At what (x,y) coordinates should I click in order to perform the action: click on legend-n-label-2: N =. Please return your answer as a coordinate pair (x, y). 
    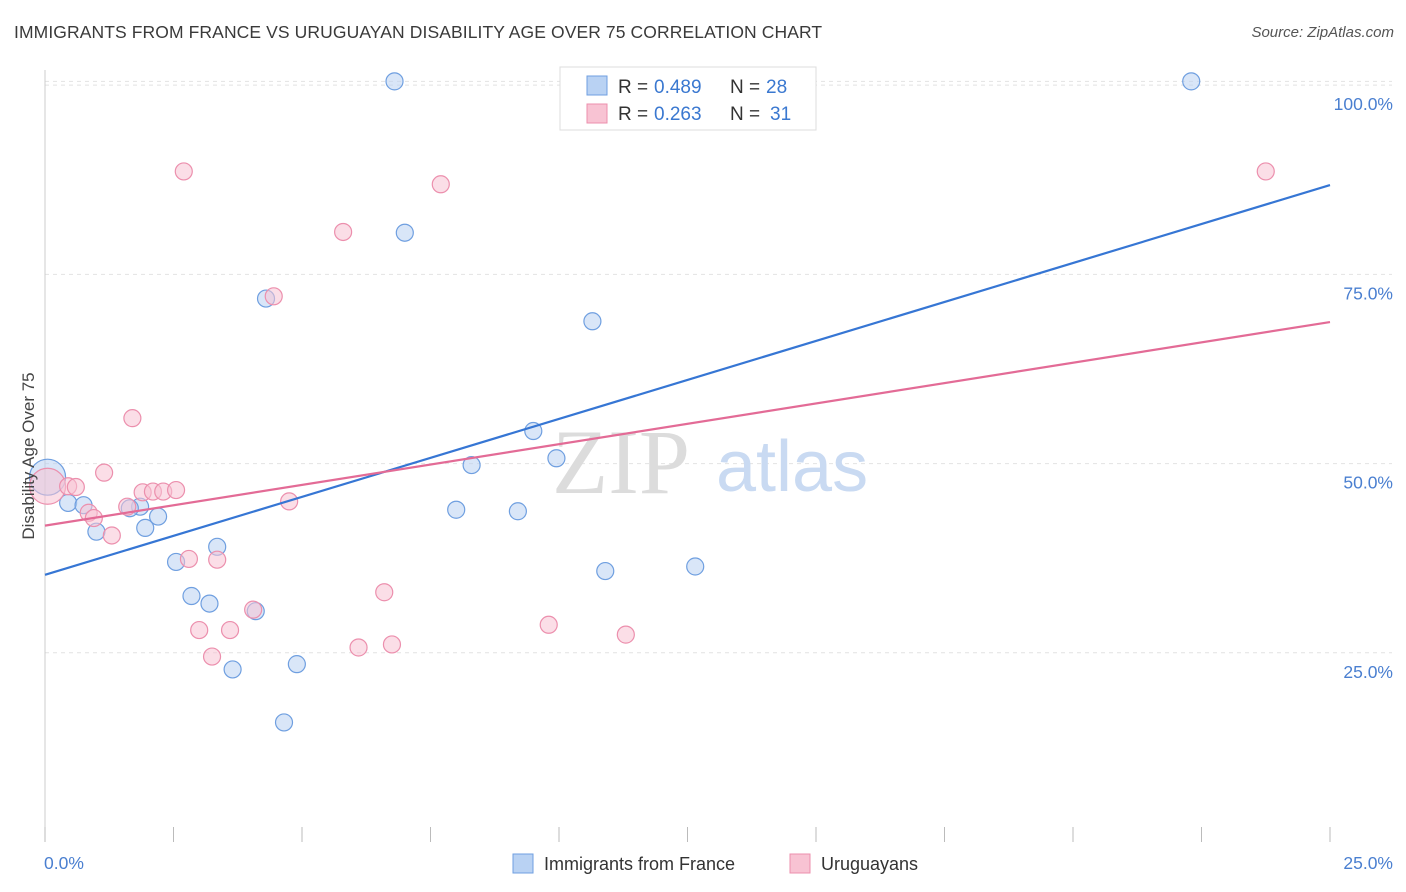
    Looking at the image, I should click on (745, 114).